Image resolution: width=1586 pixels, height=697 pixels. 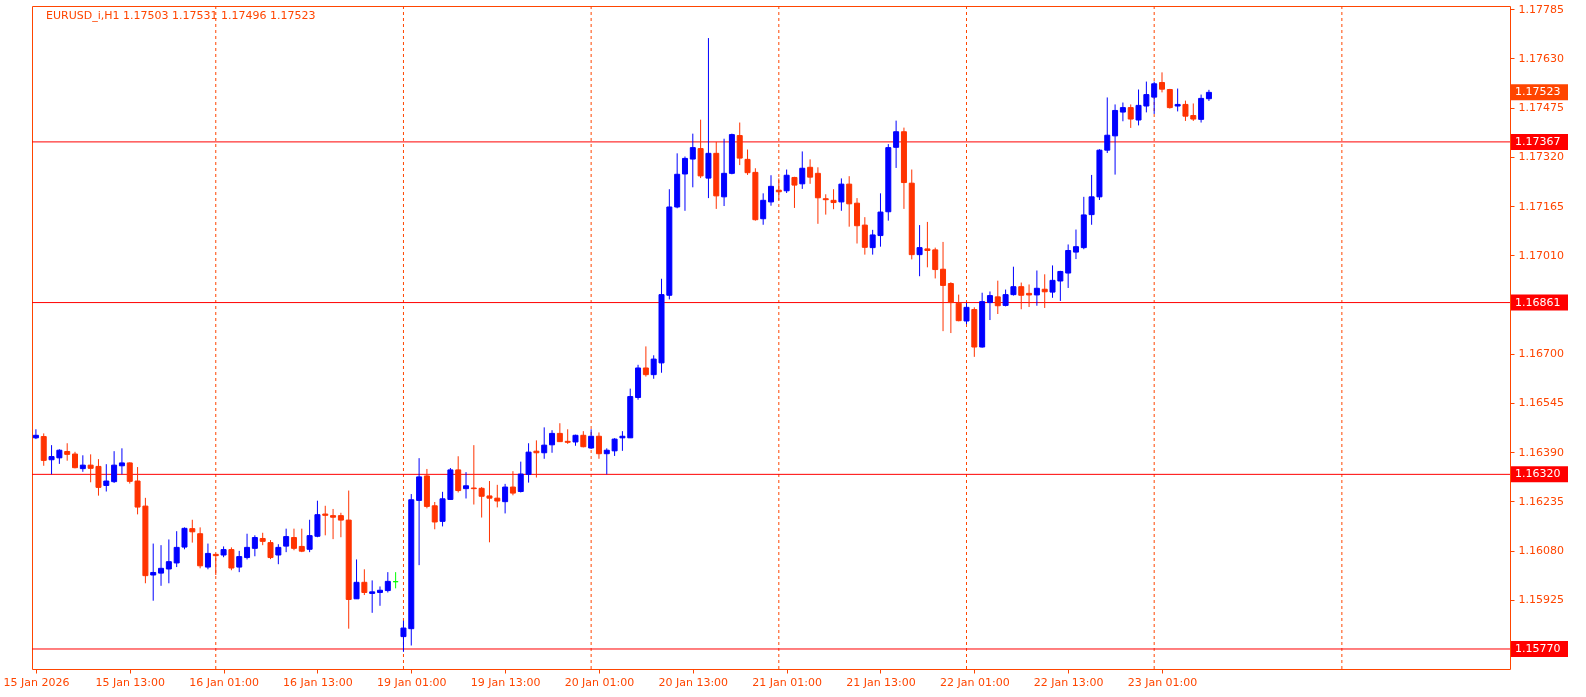 I want to click on y-tick-label: 1.17320, so click(x=1541, y=157).